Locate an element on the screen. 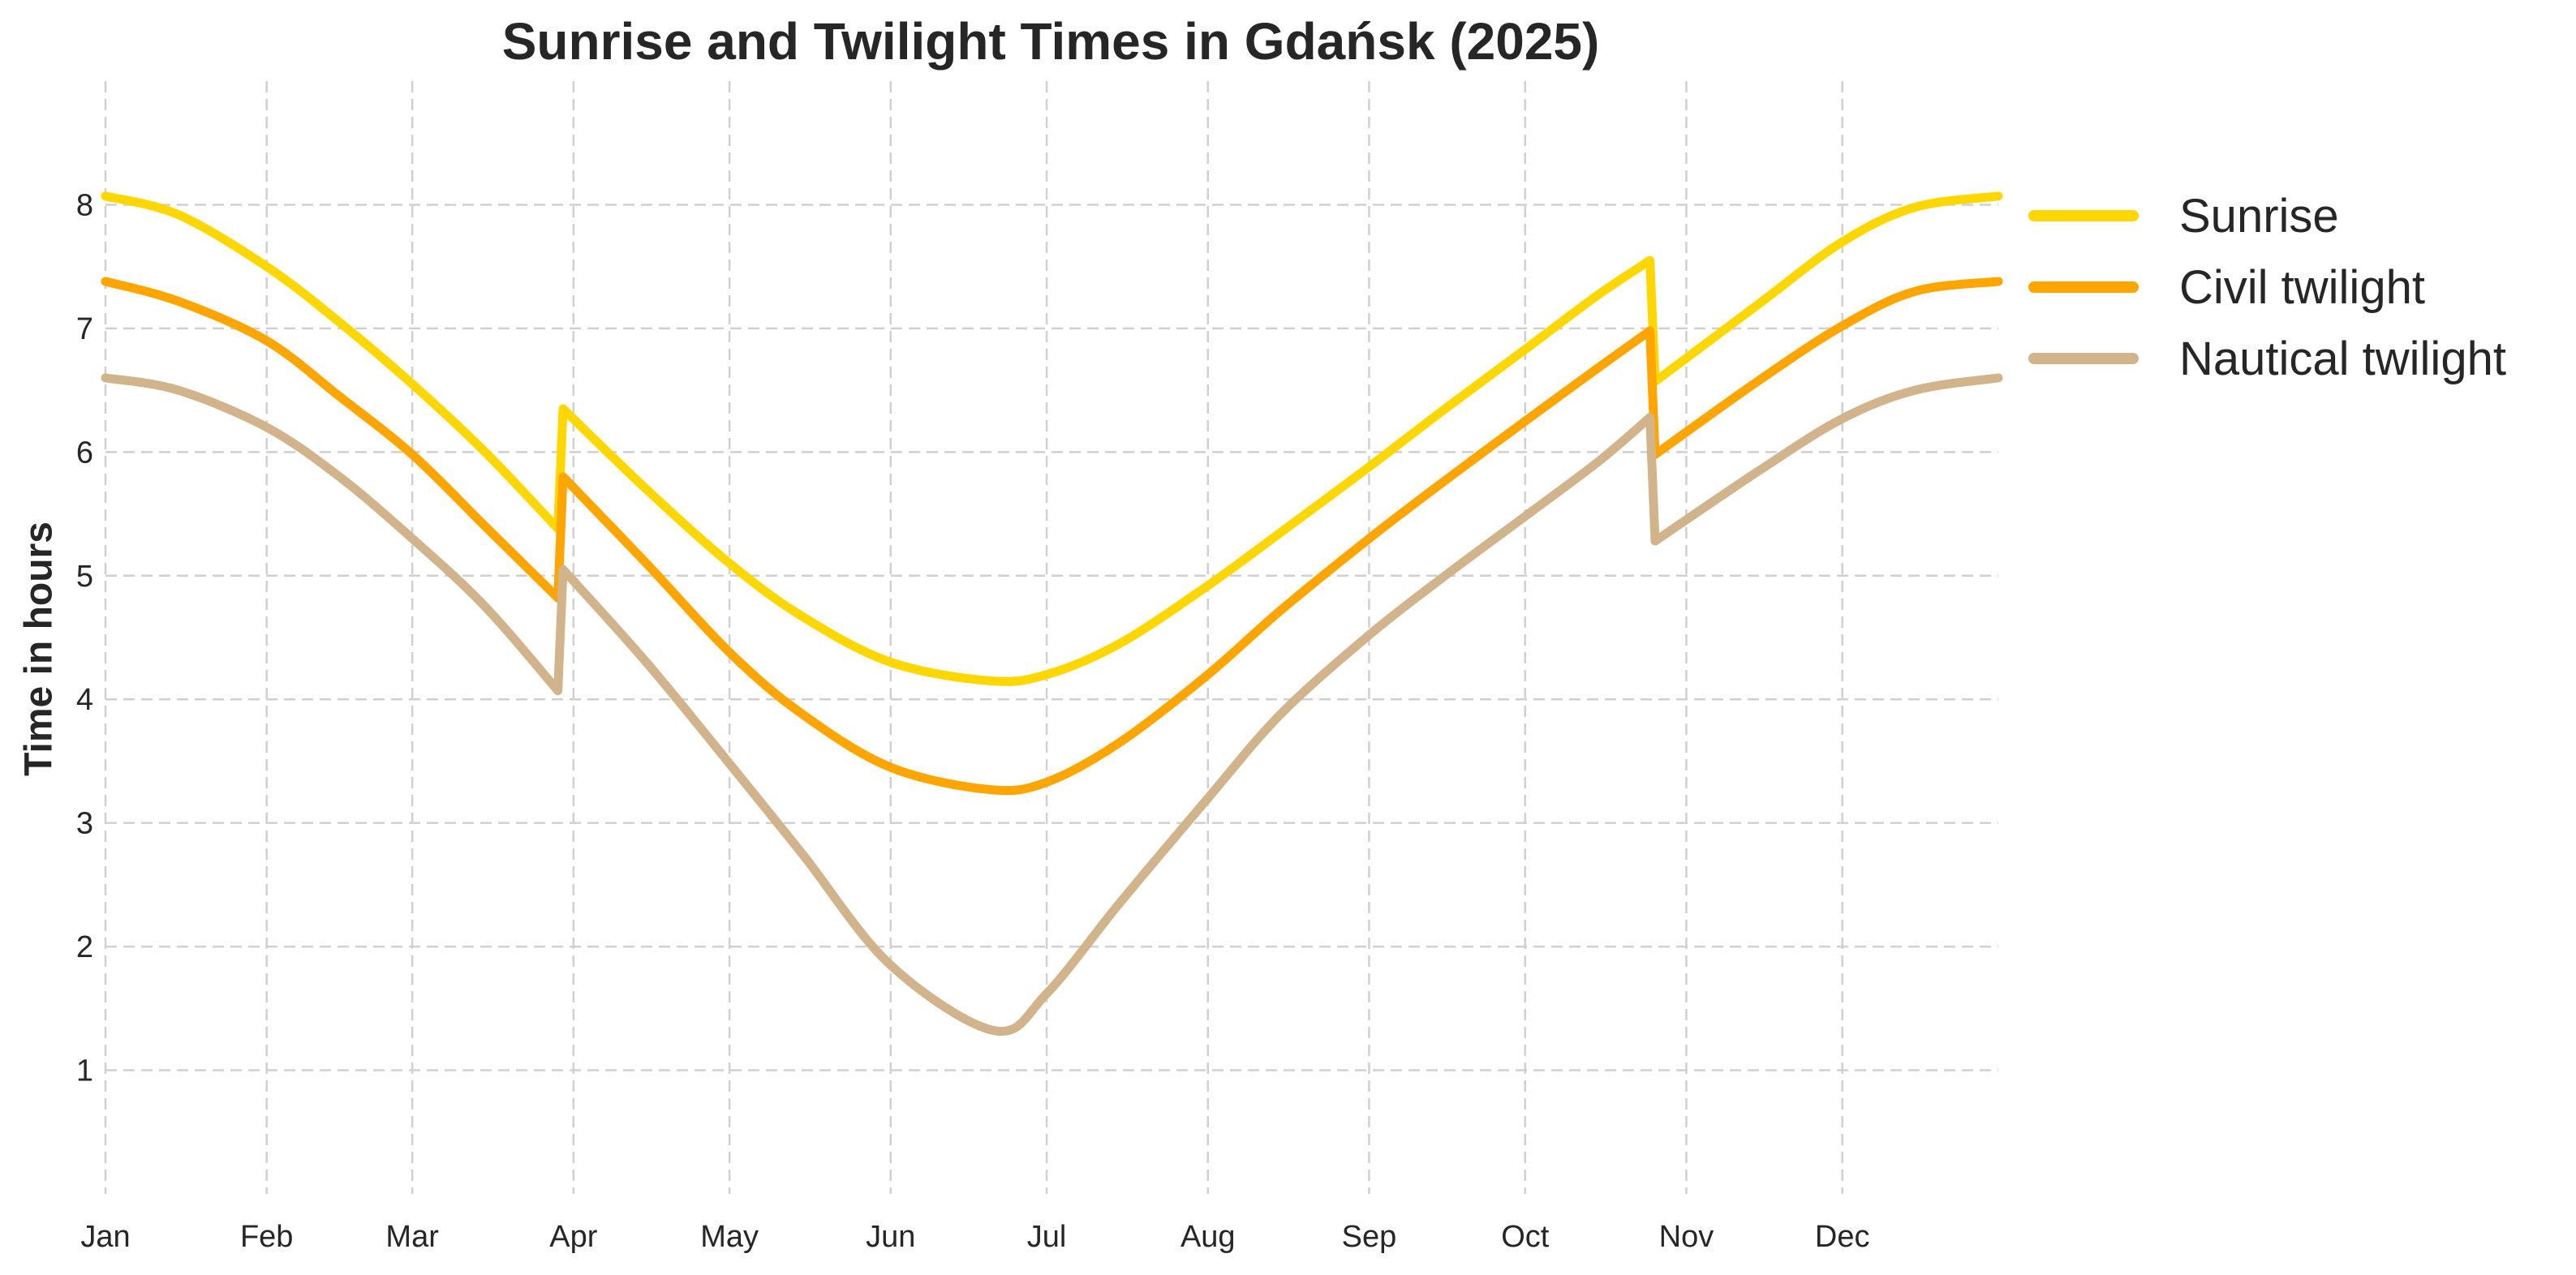 This screenshot has height=1275, width=2576. x-tick-label: Sep is located at coordinates (1369, 1237).